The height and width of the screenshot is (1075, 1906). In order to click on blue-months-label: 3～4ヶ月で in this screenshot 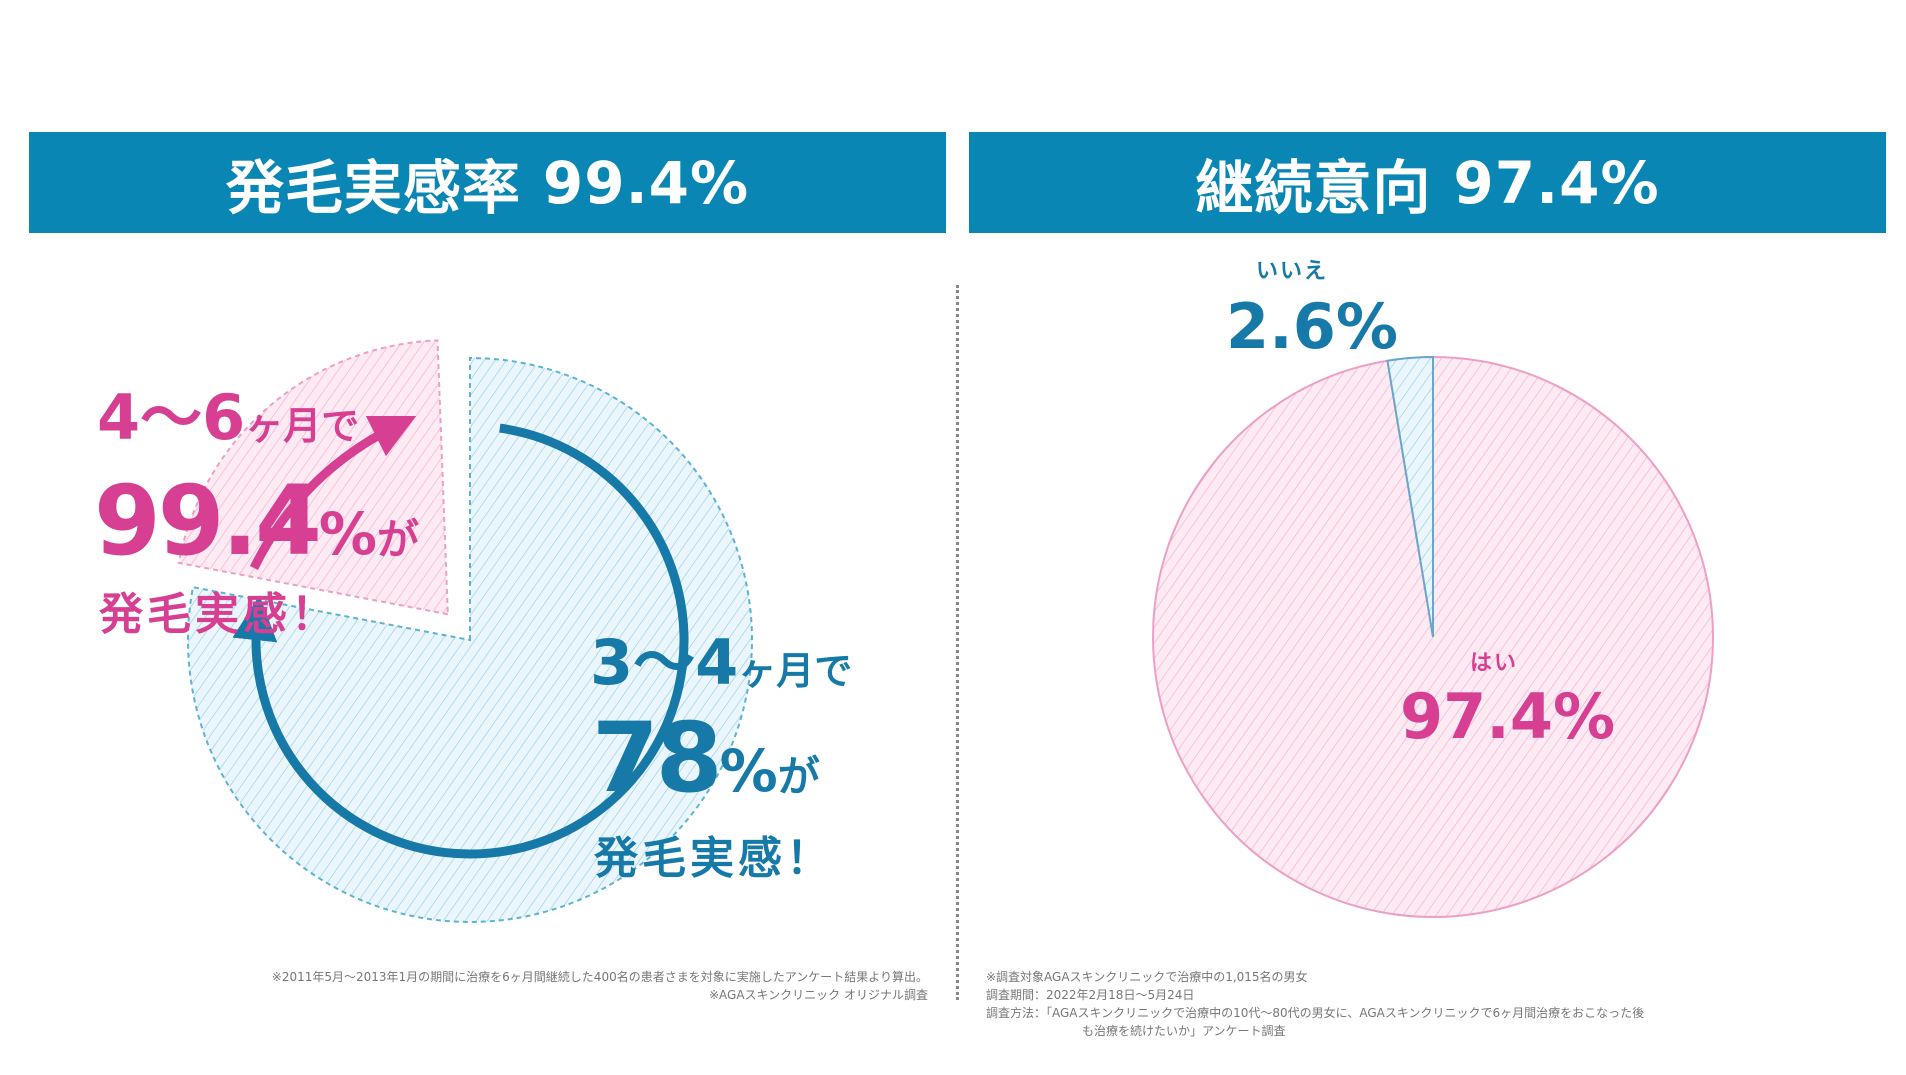, I will do `click(721, 657)`.